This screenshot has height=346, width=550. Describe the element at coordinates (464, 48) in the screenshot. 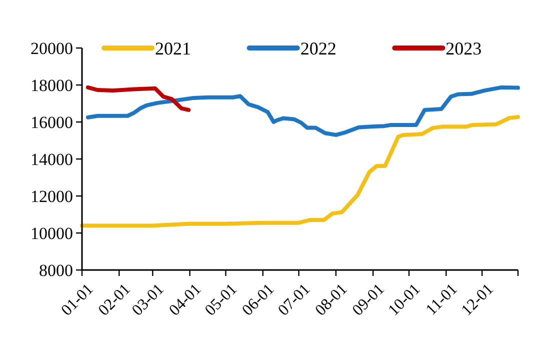

I see `legend-label: 2023` at that location.